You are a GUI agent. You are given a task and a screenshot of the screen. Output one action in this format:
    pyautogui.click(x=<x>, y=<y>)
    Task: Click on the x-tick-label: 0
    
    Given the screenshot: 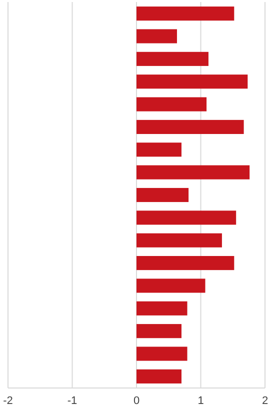 What is the action you would take?
    pyautogui.click(x=136, y=401)
    